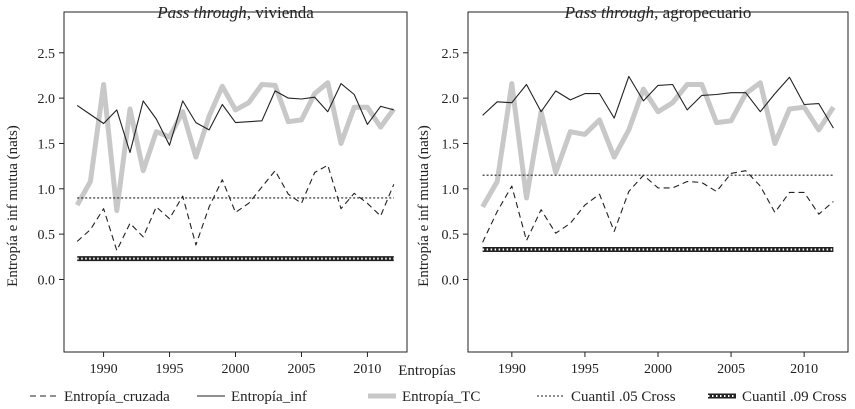 This screenshot has height=409, width=855. I want to click on legend-item-tc: Entropía_TC, so click(424, 397).